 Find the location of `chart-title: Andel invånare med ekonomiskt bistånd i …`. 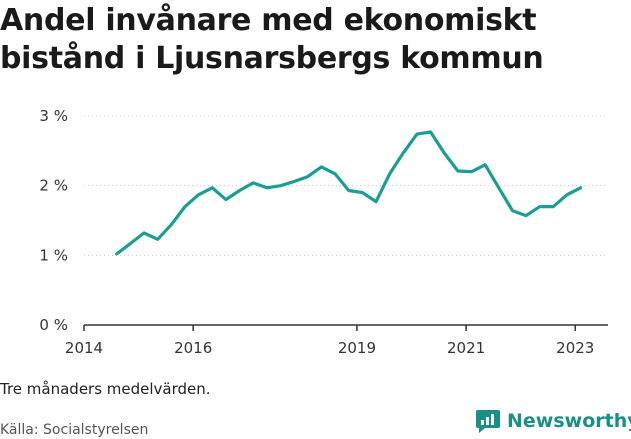

chart-title: Andel invånare med ekonomiskt bistånd i … is located at coordinates (272, 39).